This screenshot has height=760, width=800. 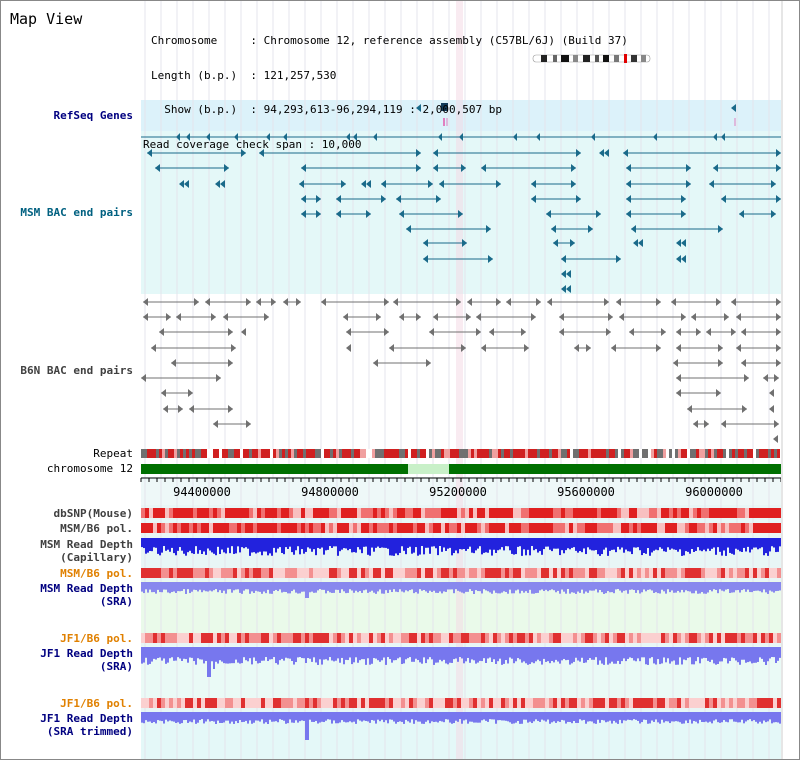 What do you see at coordinates (86, 653) in the screenshot?
I see `track-label-jf1-depth-sra: JF1 Read Depth` at bounding box center [86, 653].